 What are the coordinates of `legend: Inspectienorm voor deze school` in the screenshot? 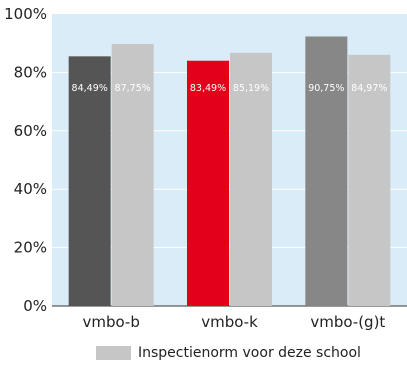 It's located at (228, 353).